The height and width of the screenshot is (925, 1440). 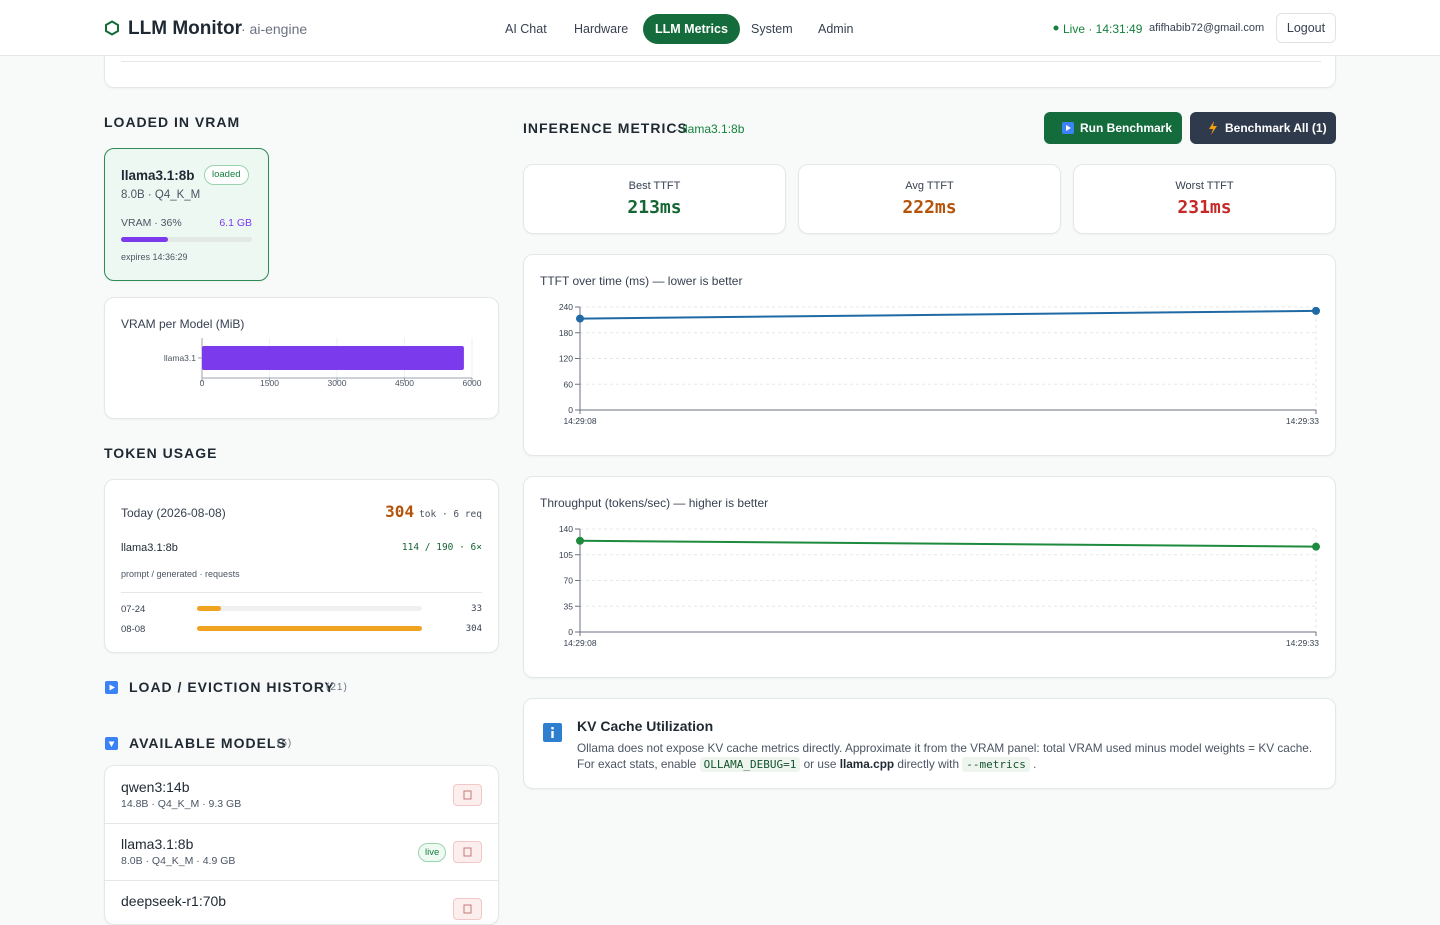 I want to click on day-value: 304, so click(x=473, y=629).